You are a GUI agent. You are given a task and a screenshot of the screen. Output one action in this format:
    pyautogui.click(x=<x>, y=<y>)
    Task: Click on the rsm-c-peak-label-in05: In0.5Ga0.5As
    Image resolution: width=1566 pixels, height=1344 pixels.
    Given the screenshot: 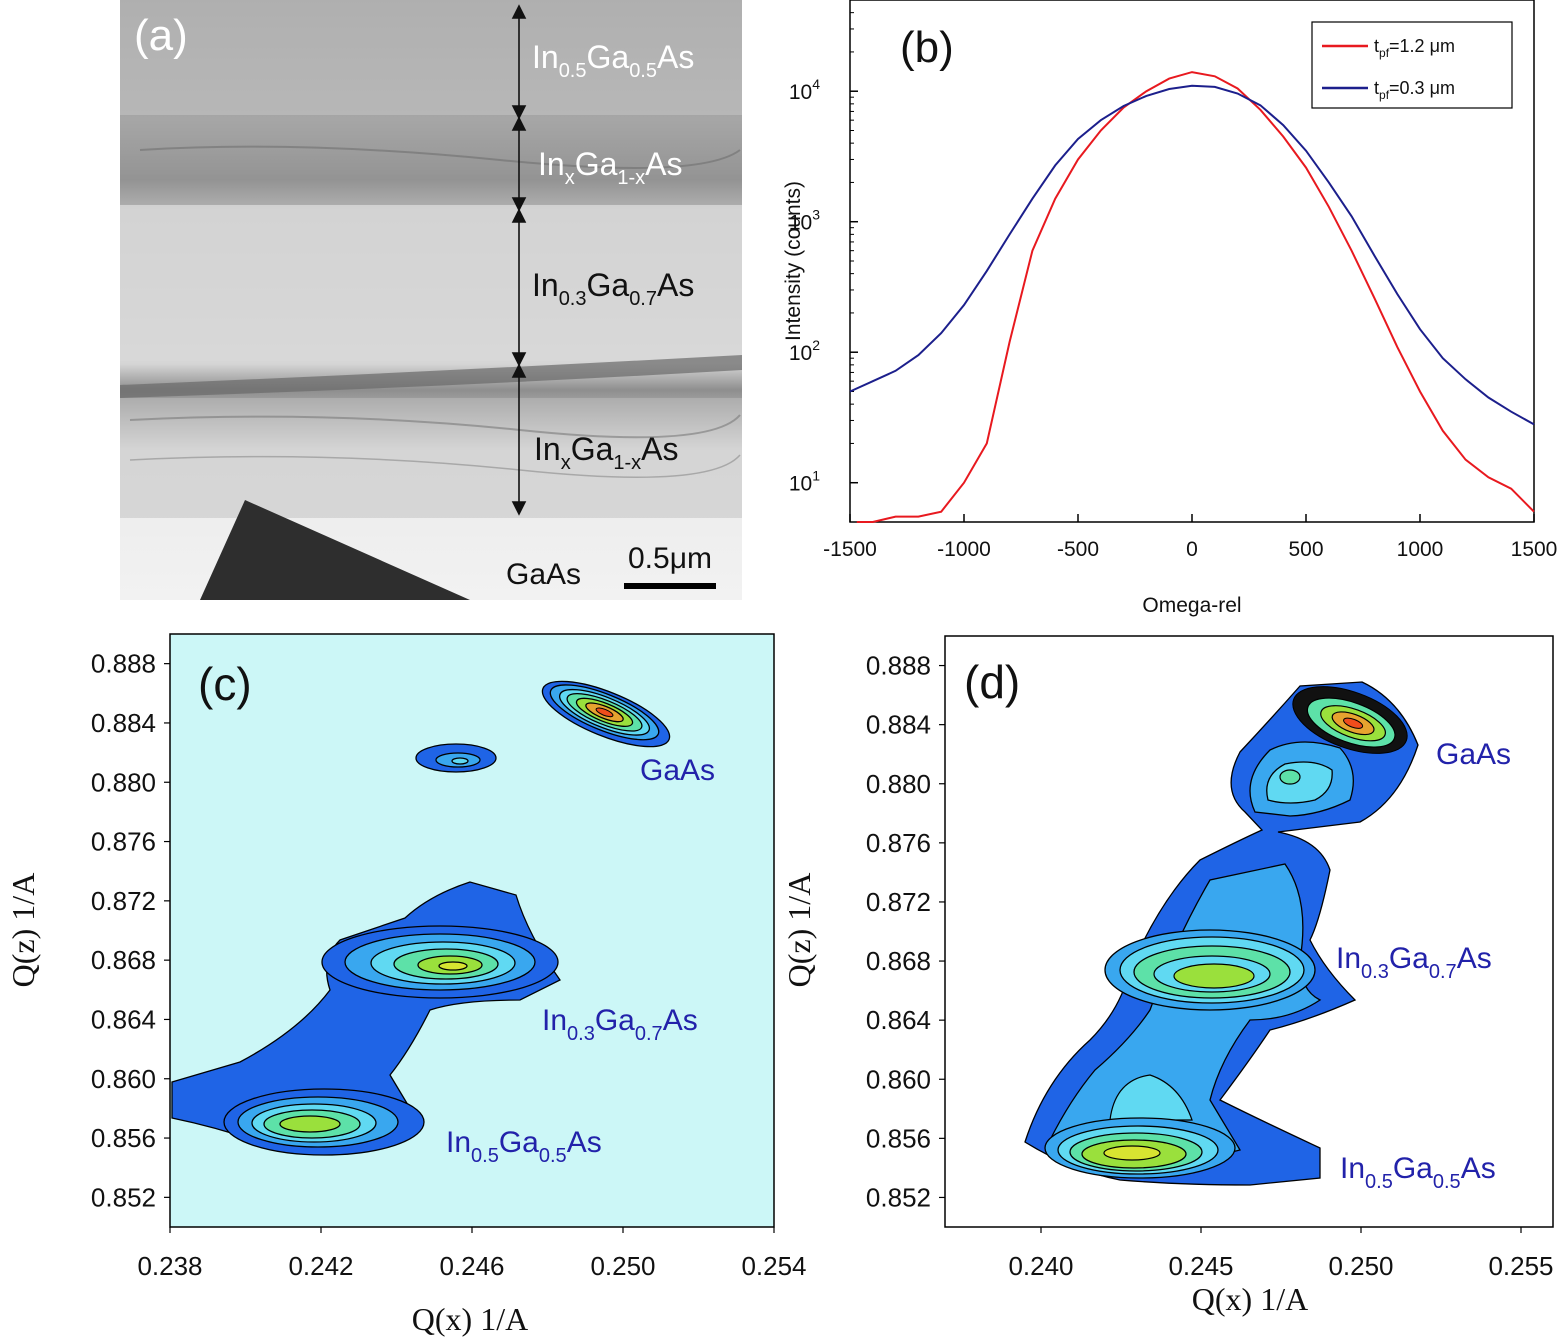 What is the action you would take?
    pyautogui.click(x=524, y=1146)
    